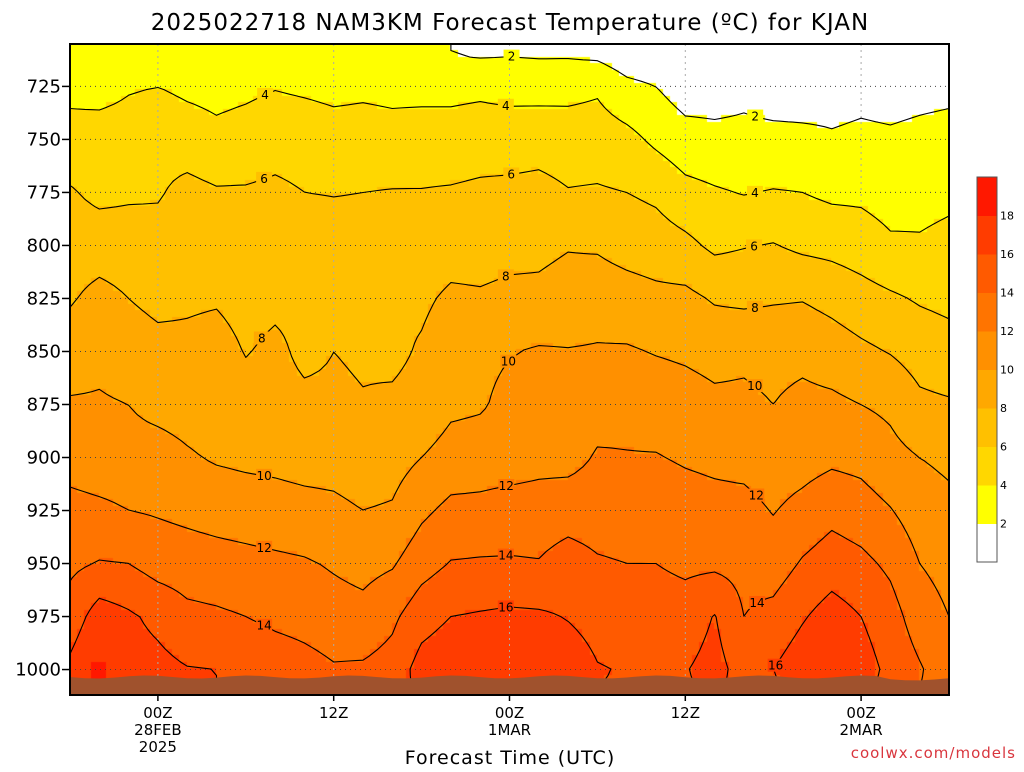 Image resolution: width=1024 pixels, height=772 pixels. What do you see at coordinates (44, 86) in the screenshot?
I see `y-tick-label: 725` at bounding box center [44, 86].